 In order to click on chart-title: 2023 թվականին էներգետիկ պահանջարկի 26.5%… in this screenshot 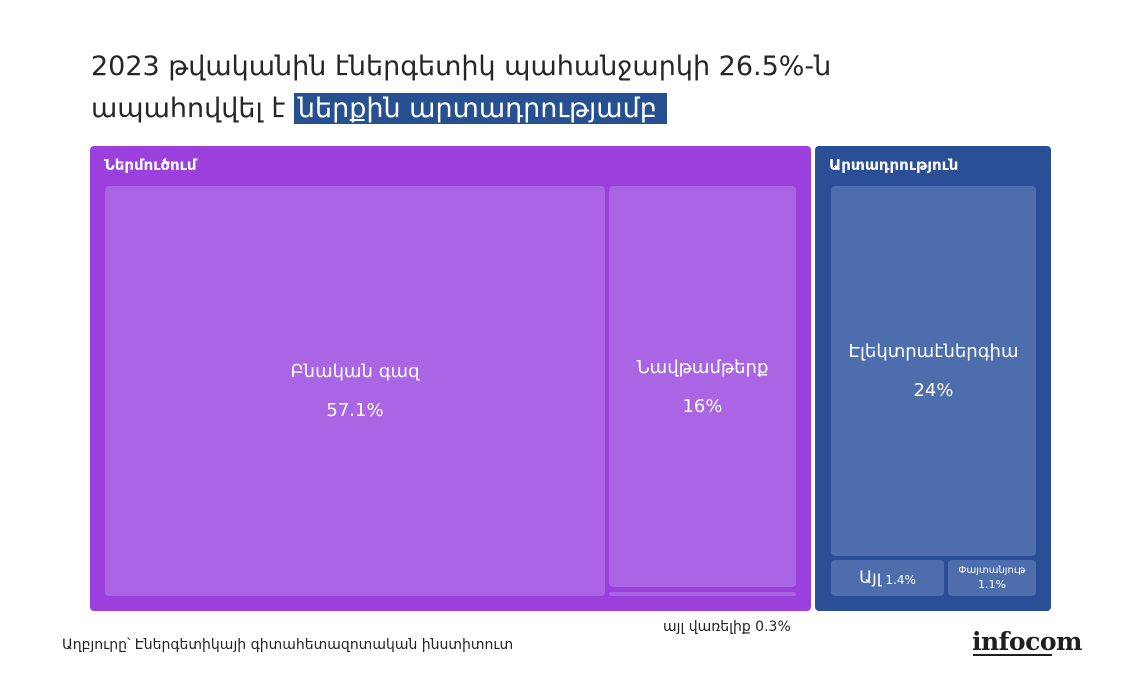, I will do `click(501, 88)`.